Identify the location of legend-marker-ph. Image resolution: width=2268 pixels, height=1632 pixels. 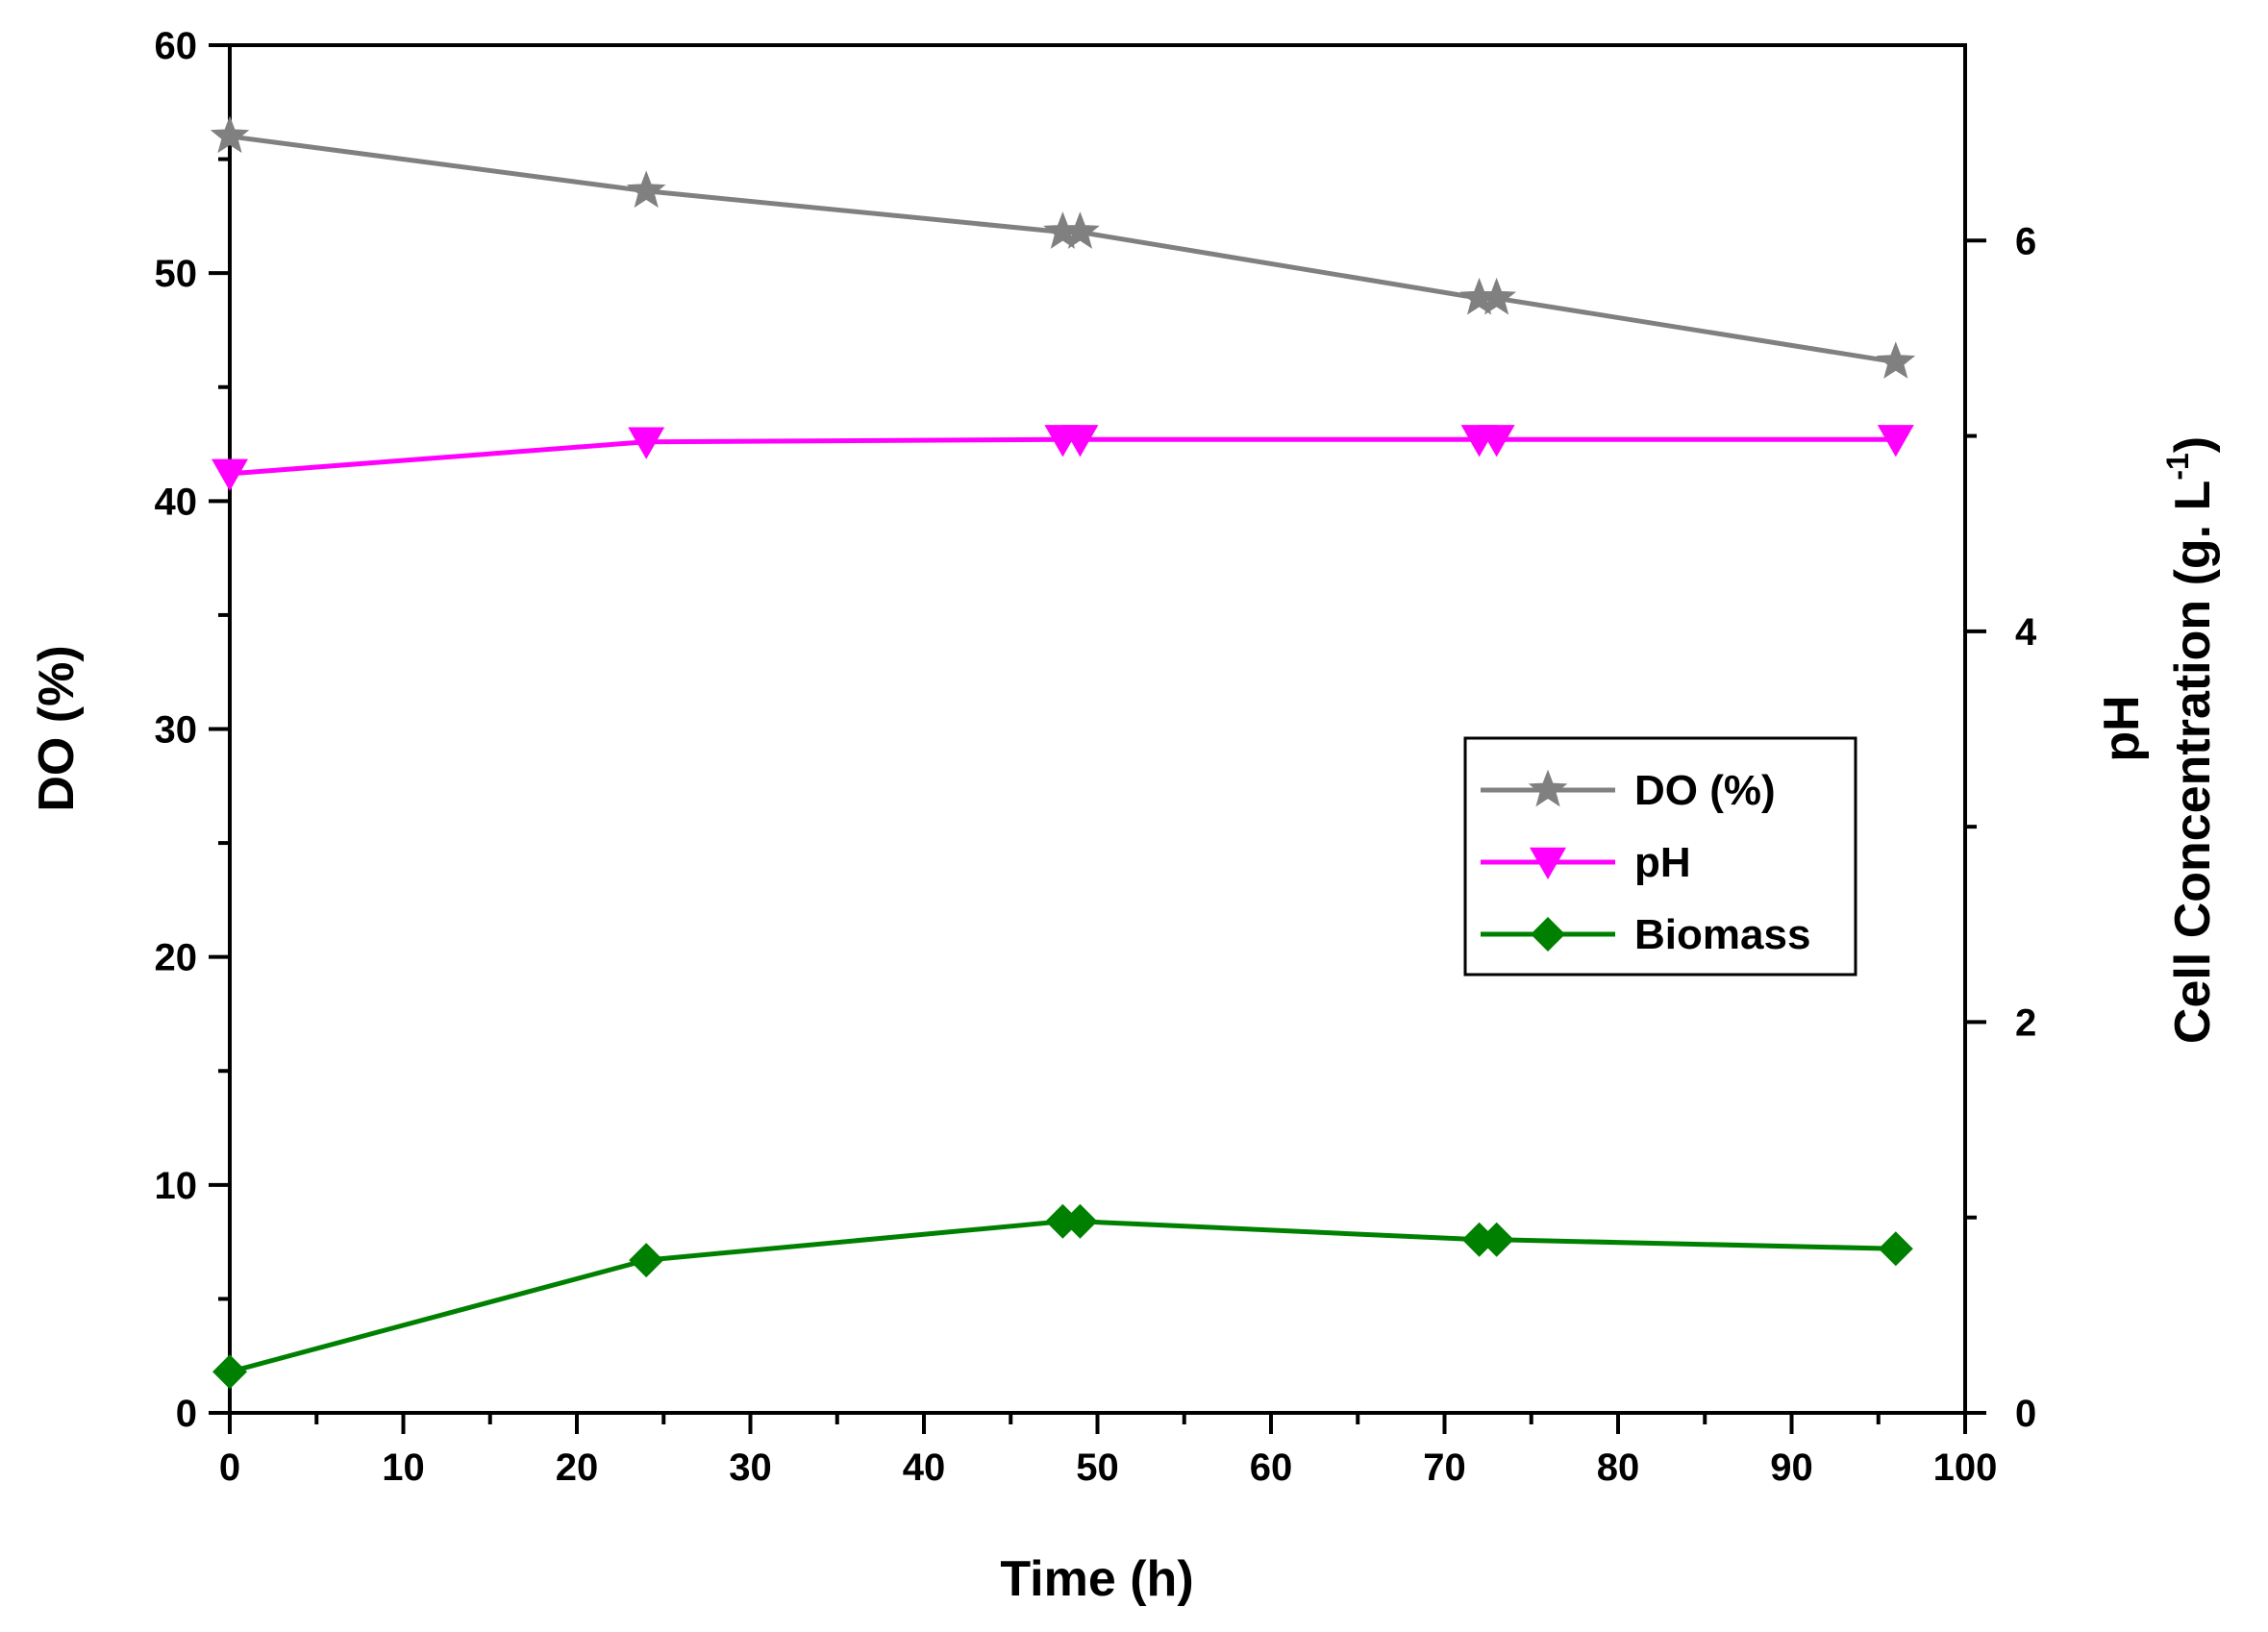
(1548, 863).